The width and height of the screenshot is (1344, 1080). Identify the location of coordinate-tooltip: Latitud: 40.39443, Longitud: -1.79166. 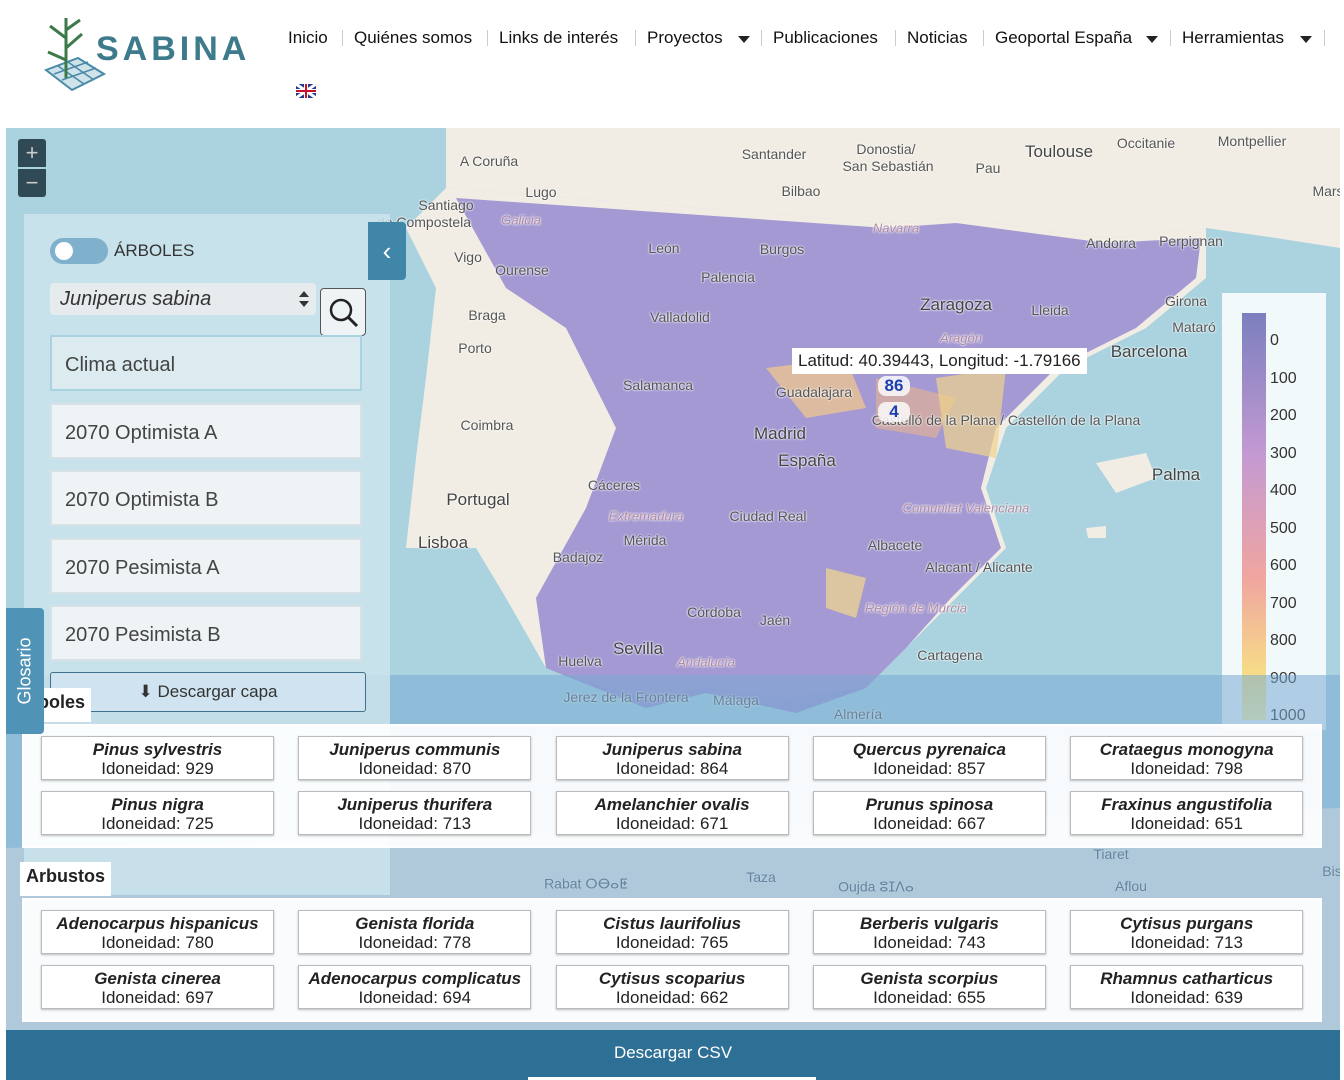
(939, 361).